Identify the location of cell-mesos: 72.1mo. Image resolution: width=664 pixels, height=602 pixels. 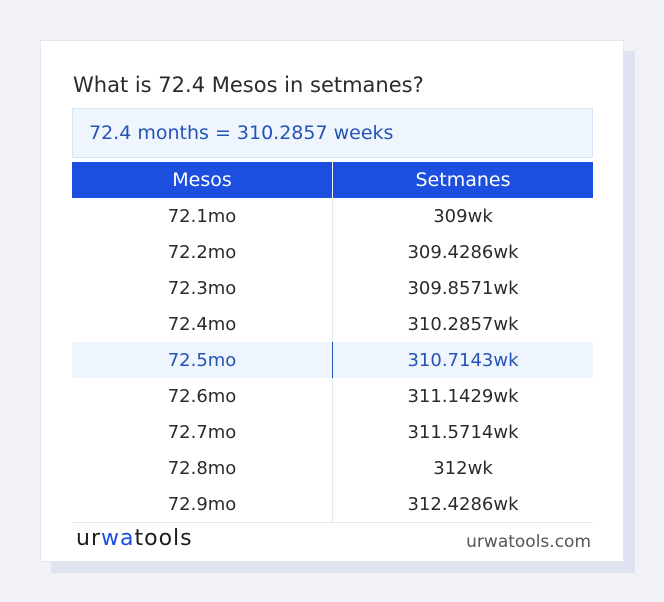
(202, 216).